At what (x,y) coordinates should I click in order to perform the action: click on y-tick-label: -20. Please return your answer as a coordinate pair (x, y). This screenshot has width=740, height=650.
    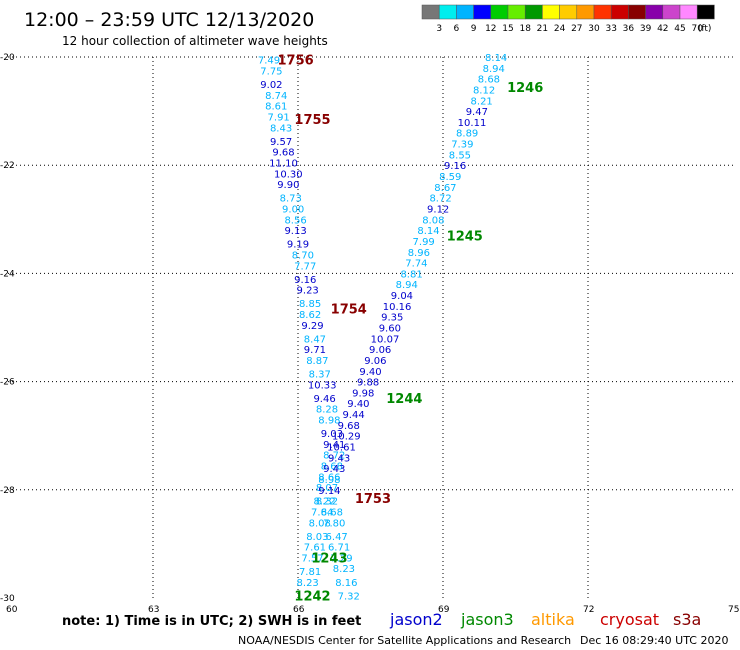
    Looking at the image, I should click on (7, 58).